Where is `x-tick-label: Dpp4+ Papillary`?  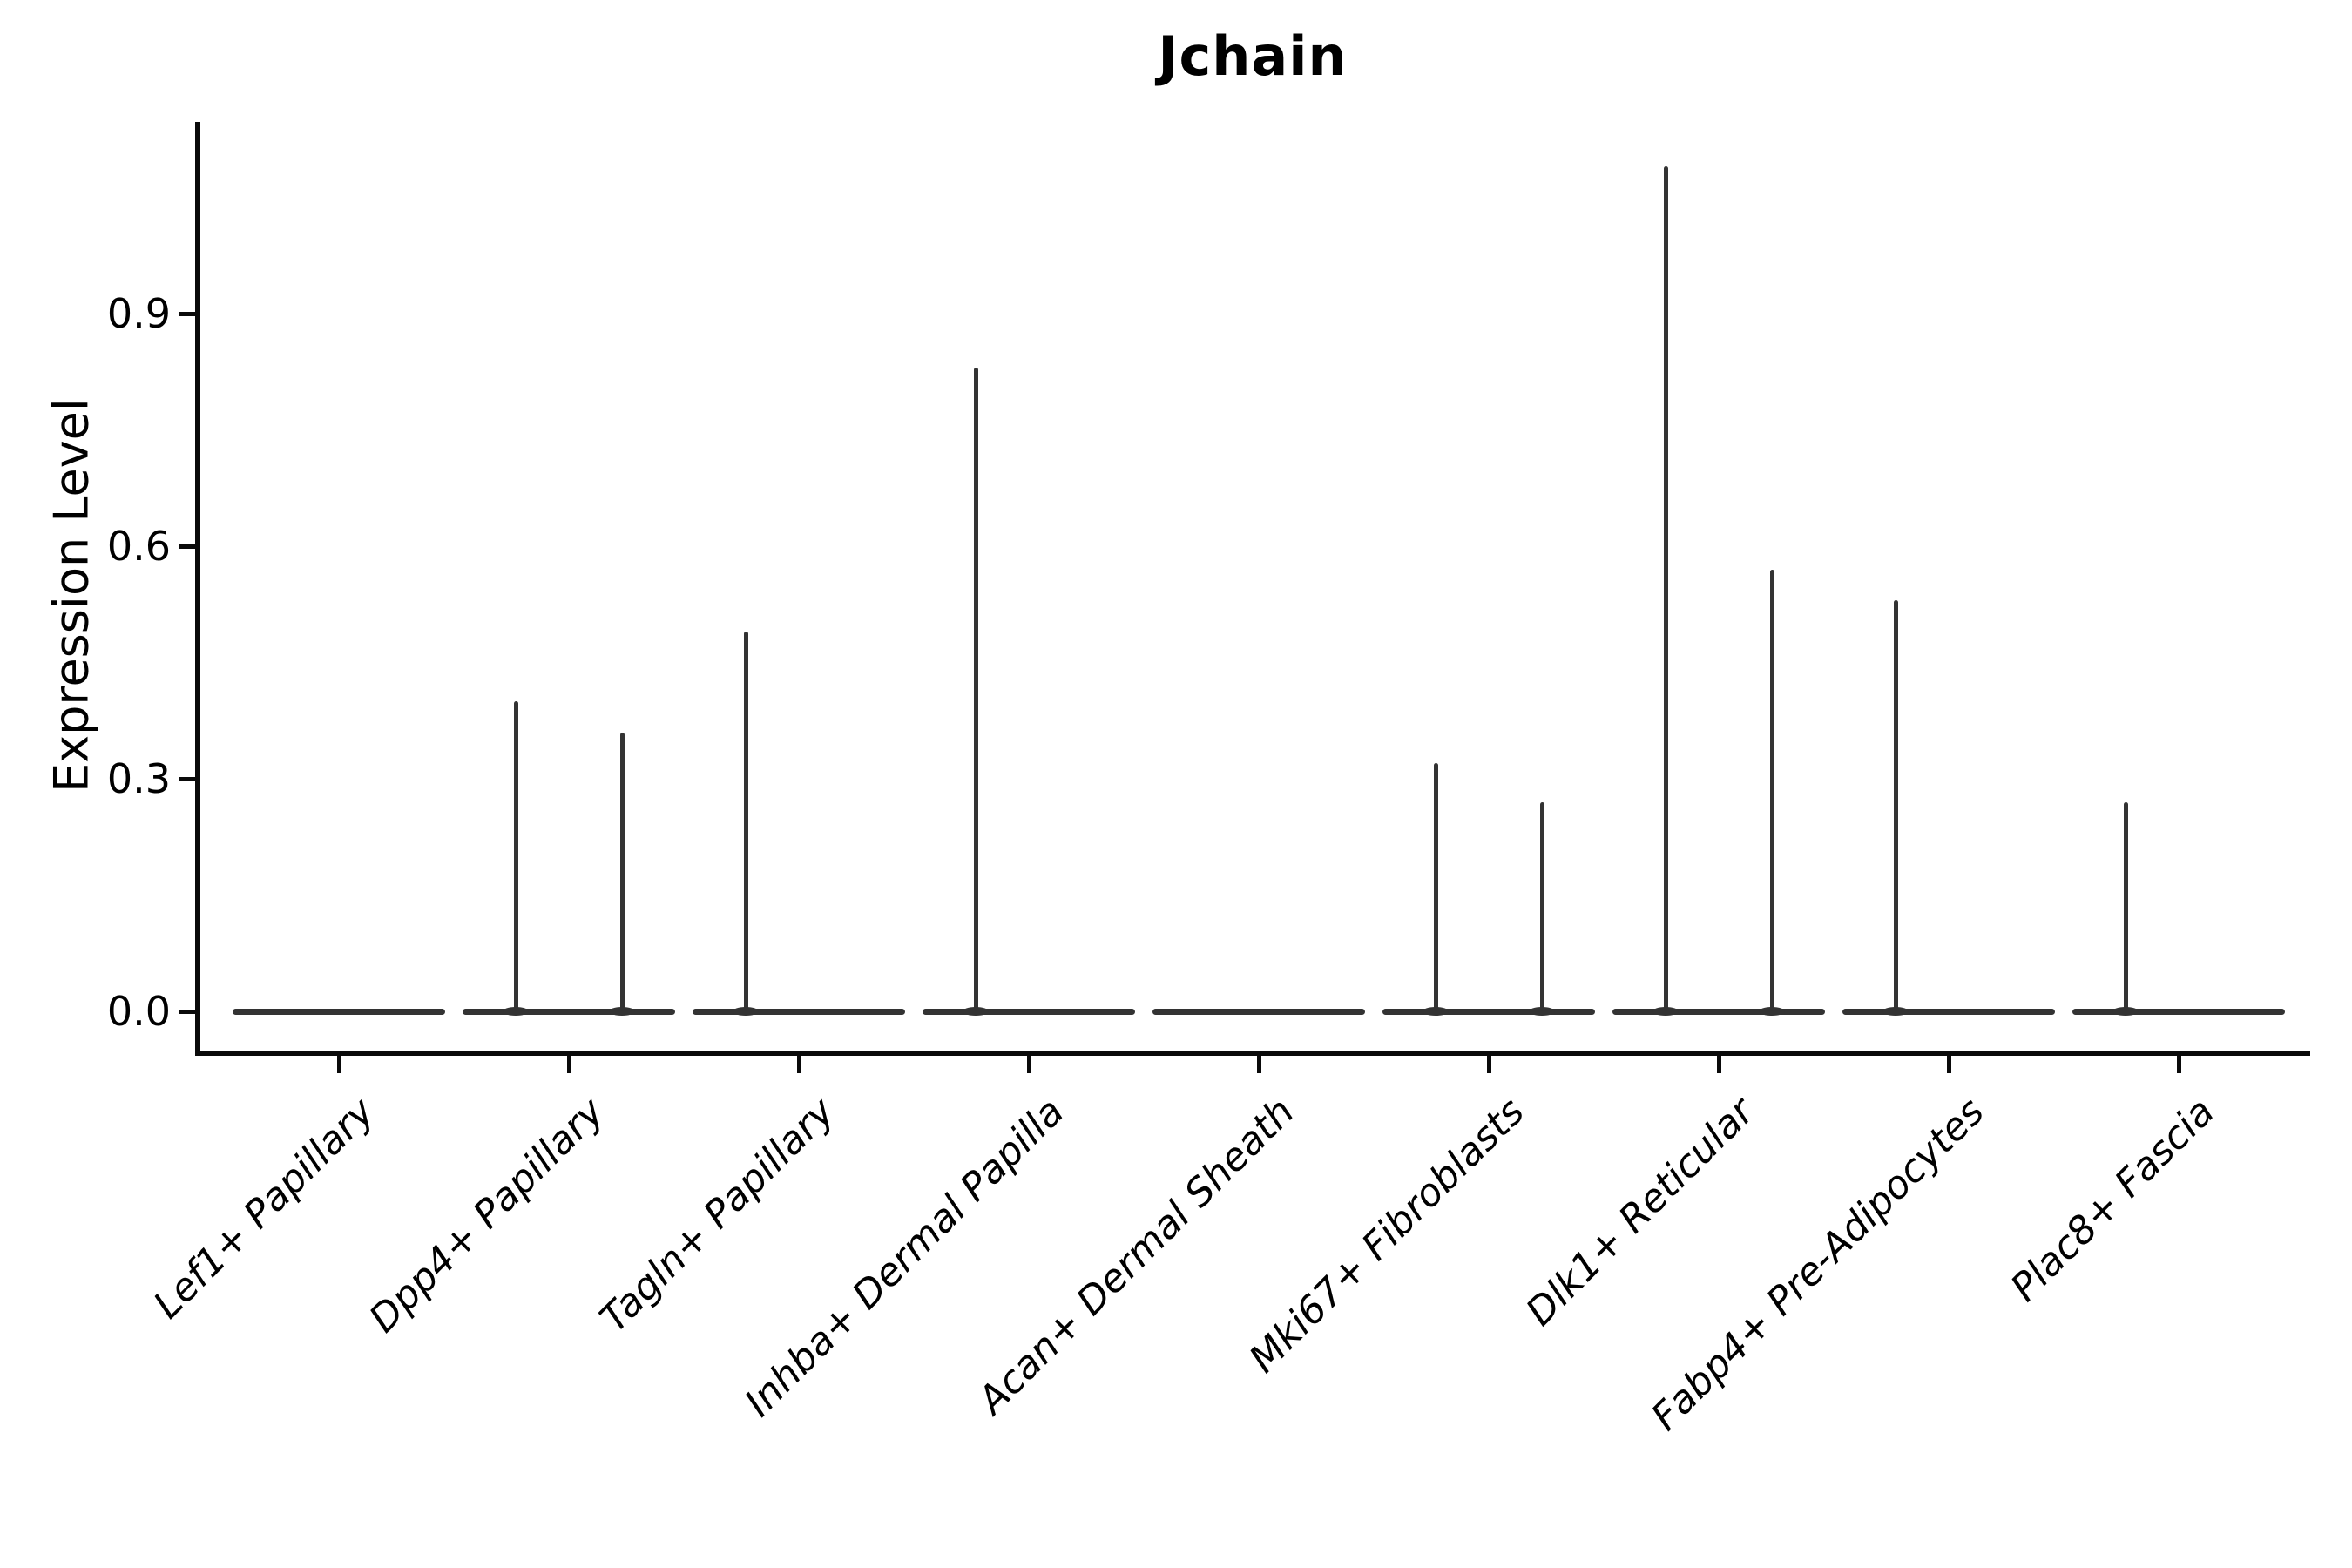
x-tick-label: Dpp4+ Papillary is located at coordinates (487, 1215).